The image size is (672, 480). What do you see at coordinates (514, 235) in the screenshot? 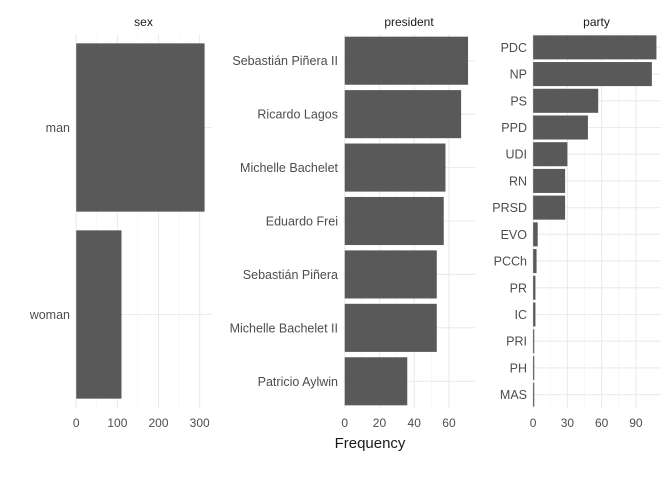
I see `category-label: EVO` at bounding box center [514, 235].